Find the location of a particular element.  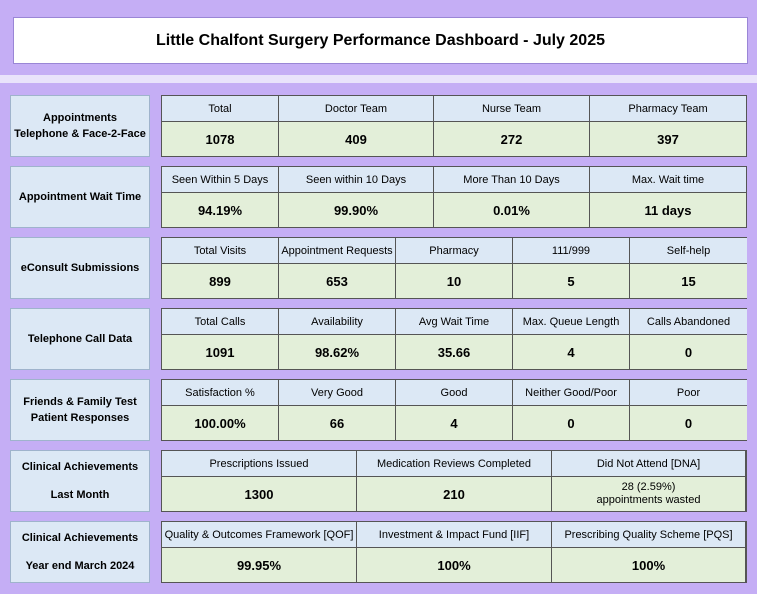

value-cell: 1078 is located at coordinates (220, 139).